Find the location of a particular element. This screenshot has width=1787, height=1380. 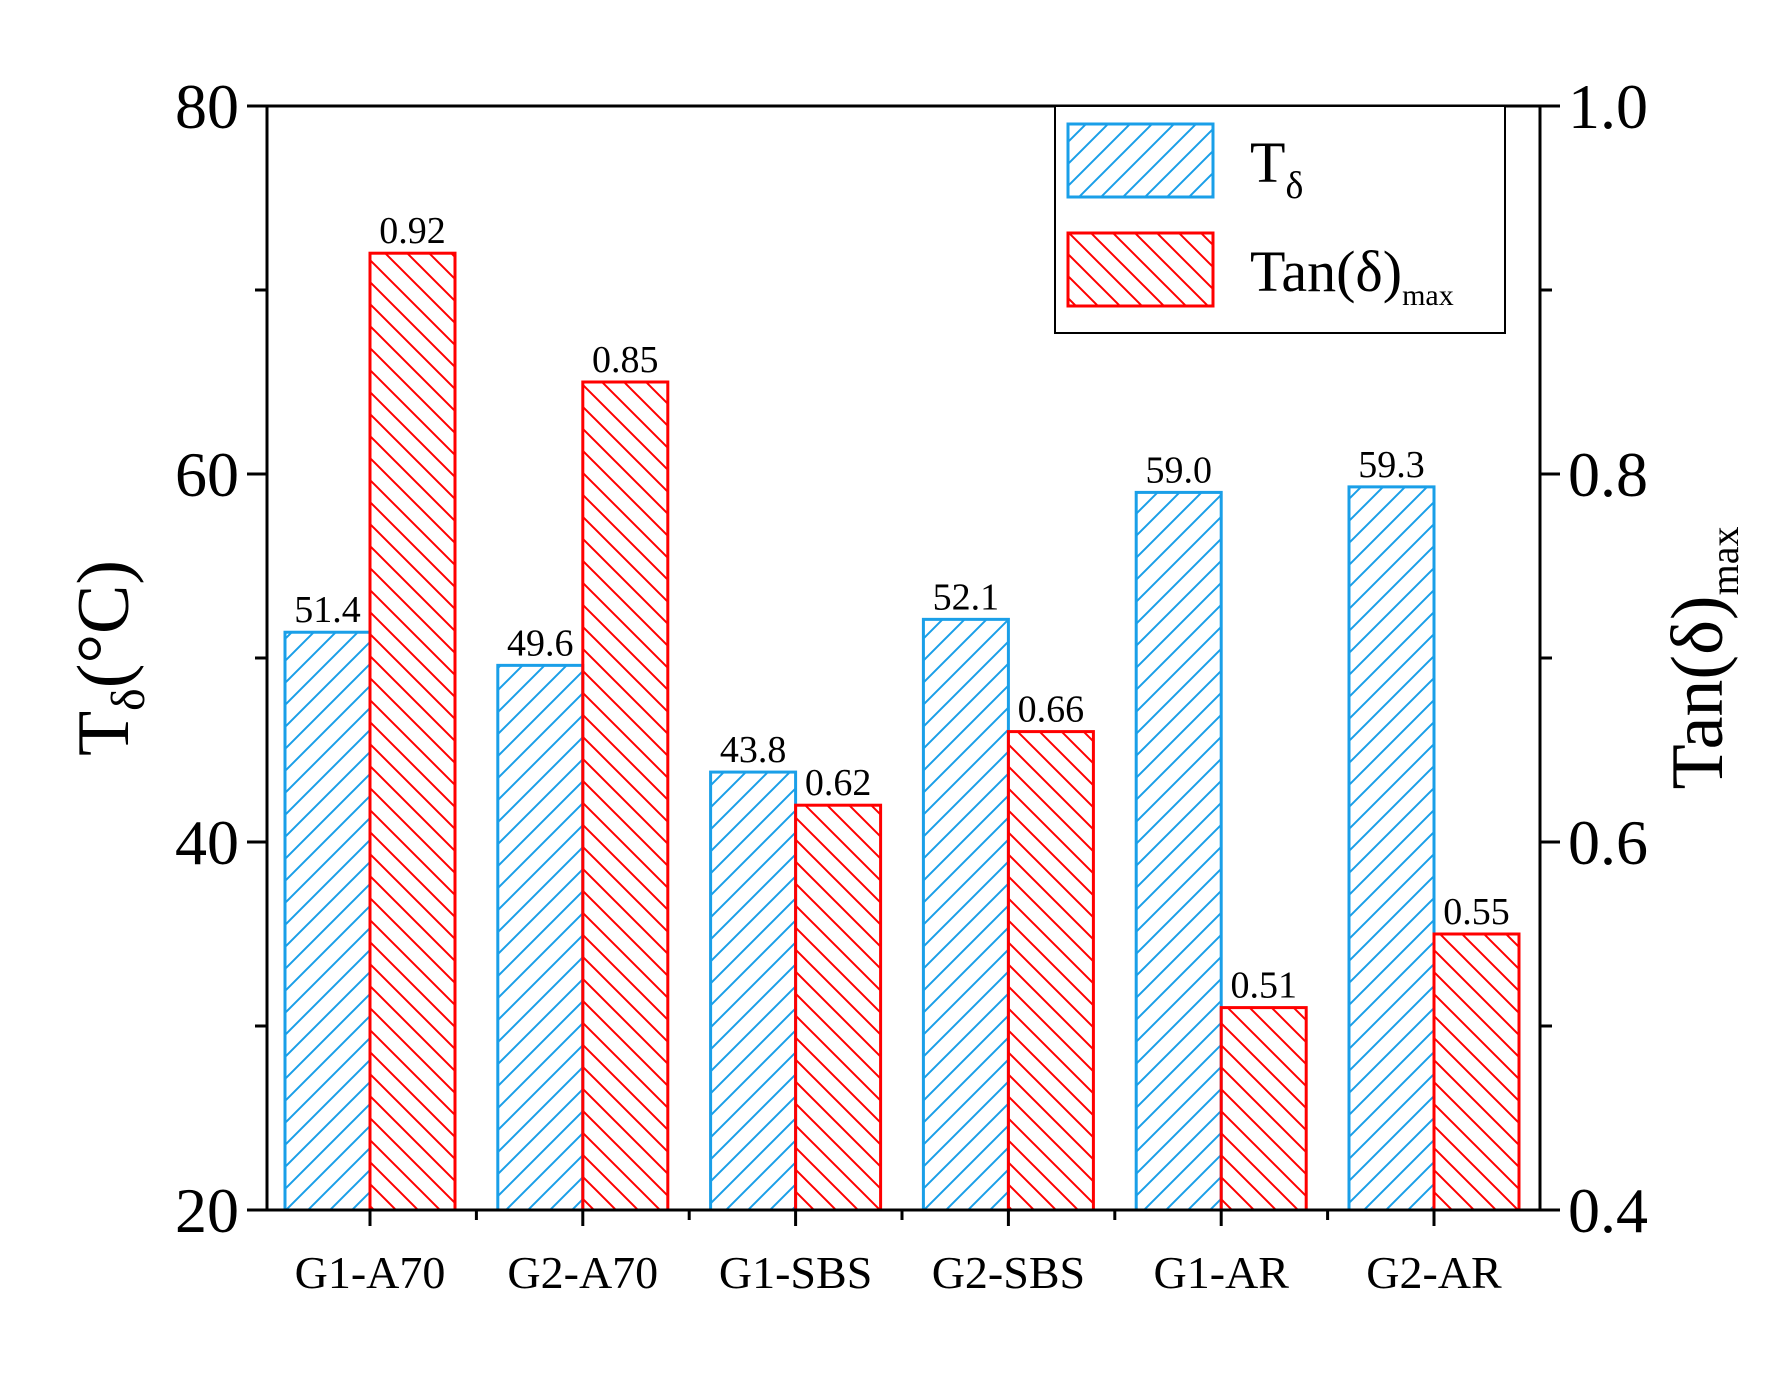

bar-label-tdelta-g2-sbs: 52.1 is located at coordinates (966, 597).